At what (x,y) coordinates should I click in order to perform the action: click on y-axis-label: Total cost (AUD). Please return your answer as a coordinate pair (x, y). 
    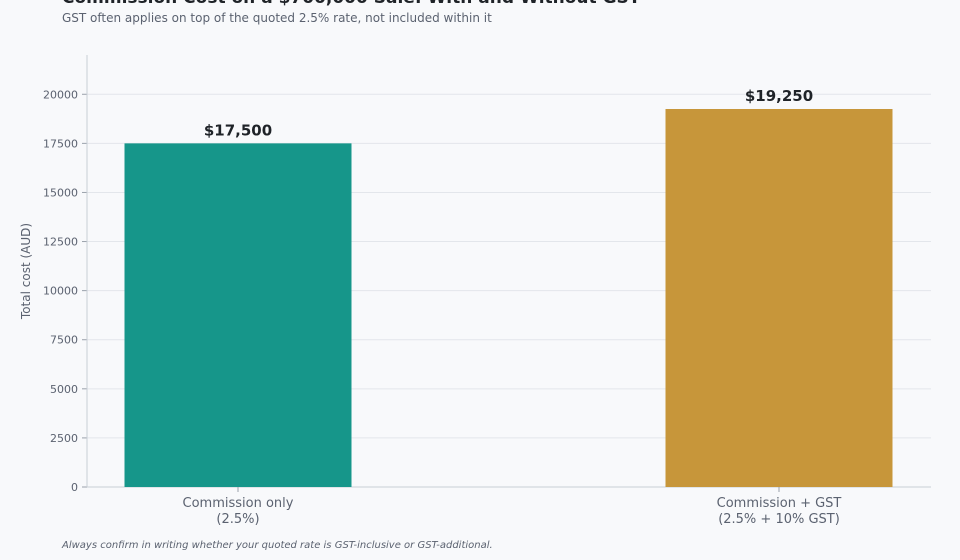
    Looking at the image, I should click on (26, 271).